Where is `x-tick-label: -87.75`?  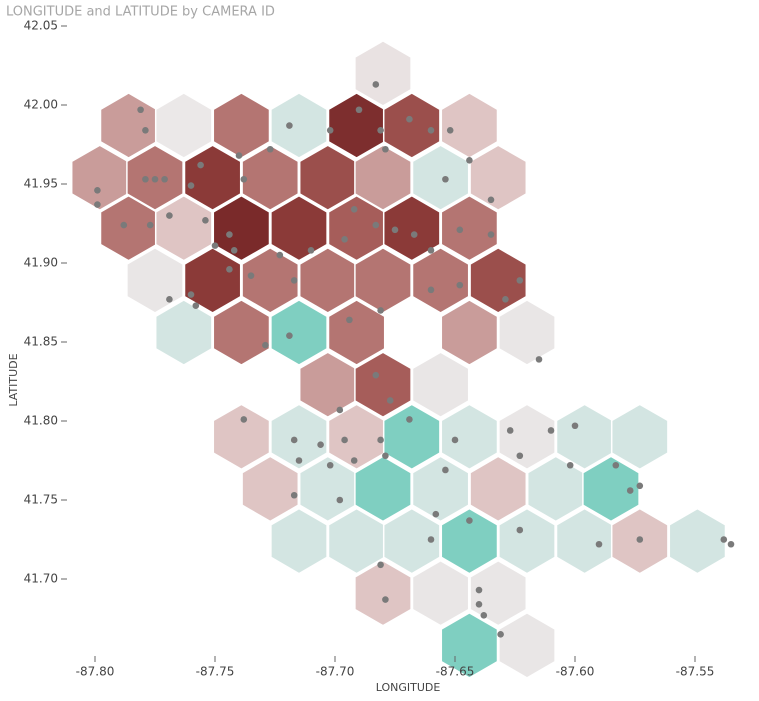 x-tick-label: -87.75 is located at coordinates (215, 672).